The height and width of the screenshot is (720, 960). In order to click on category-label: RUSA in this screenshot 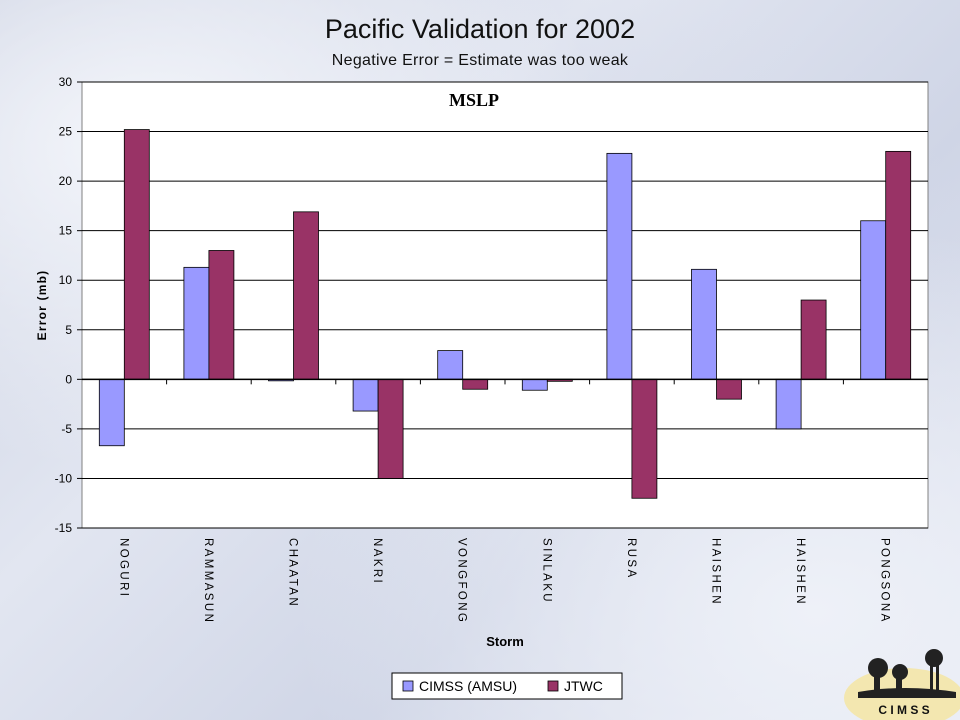, I will do `click(631, 559)`.